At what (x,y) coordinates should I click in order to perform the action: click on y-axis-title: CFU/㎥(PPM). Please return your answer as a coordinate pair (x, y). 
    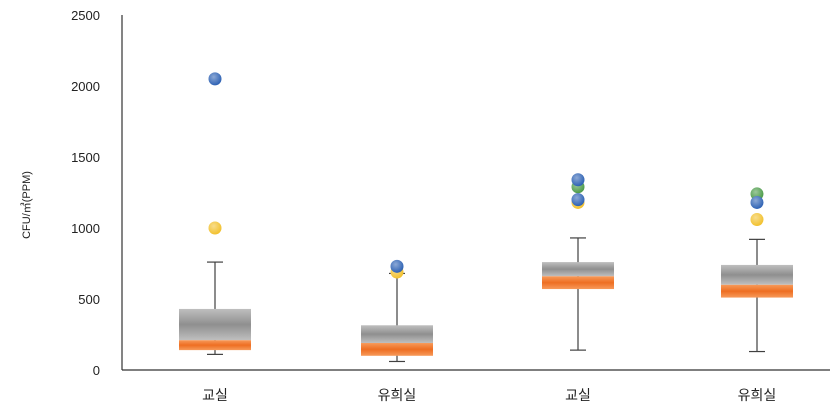
    Looking at the image, I should click on (26, 205).